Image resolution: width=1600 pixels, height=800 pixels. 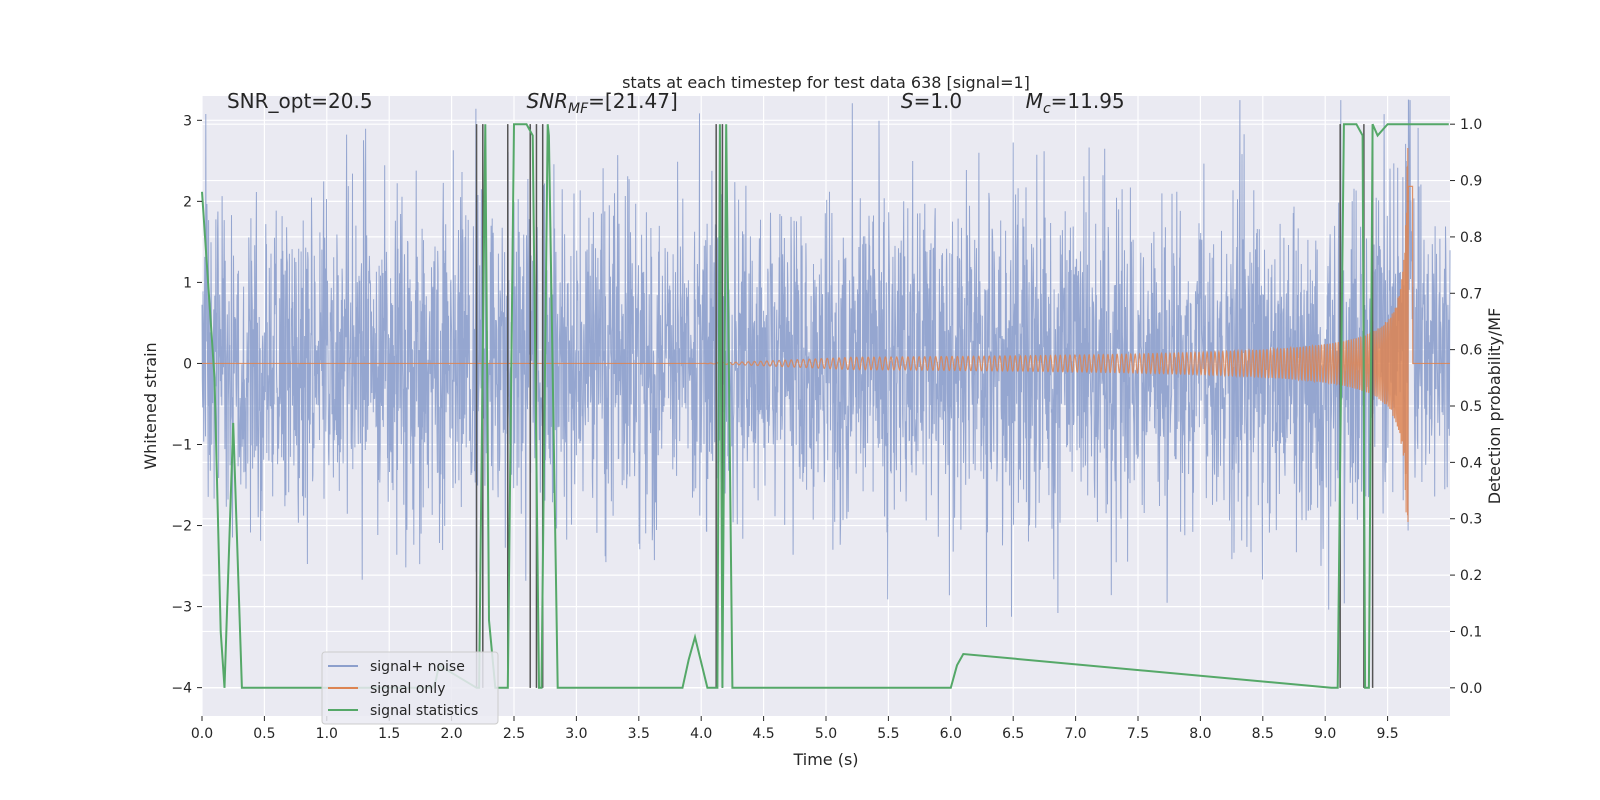 What do you see at coordinates (1471, 238) in the screenshot?
I see `y2-tick-label-2: 0.8` at bounding box center [1471, 238].